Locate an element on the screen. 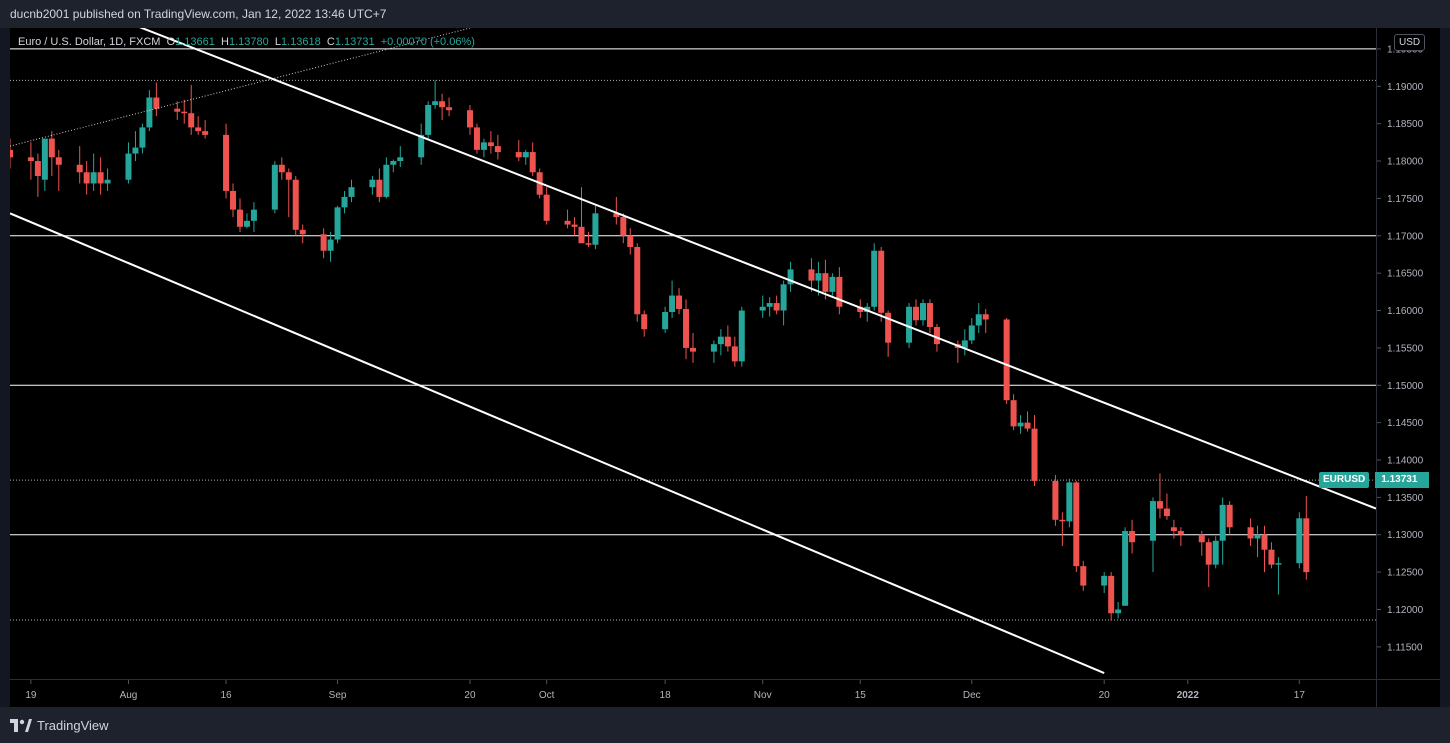 The height and width of the screenshot is (743, 1450). time-tick-label: Oct is located at coordinates (547, 695).